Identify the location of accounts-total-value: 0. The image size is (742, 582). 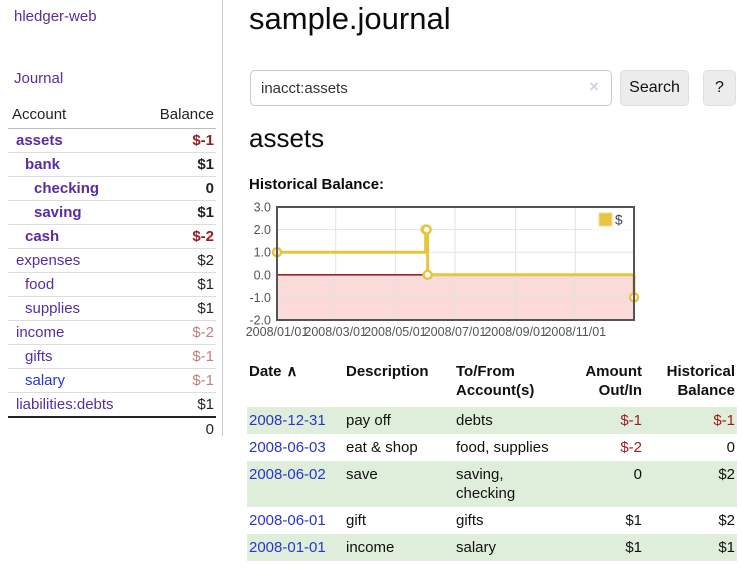
(179, 428).